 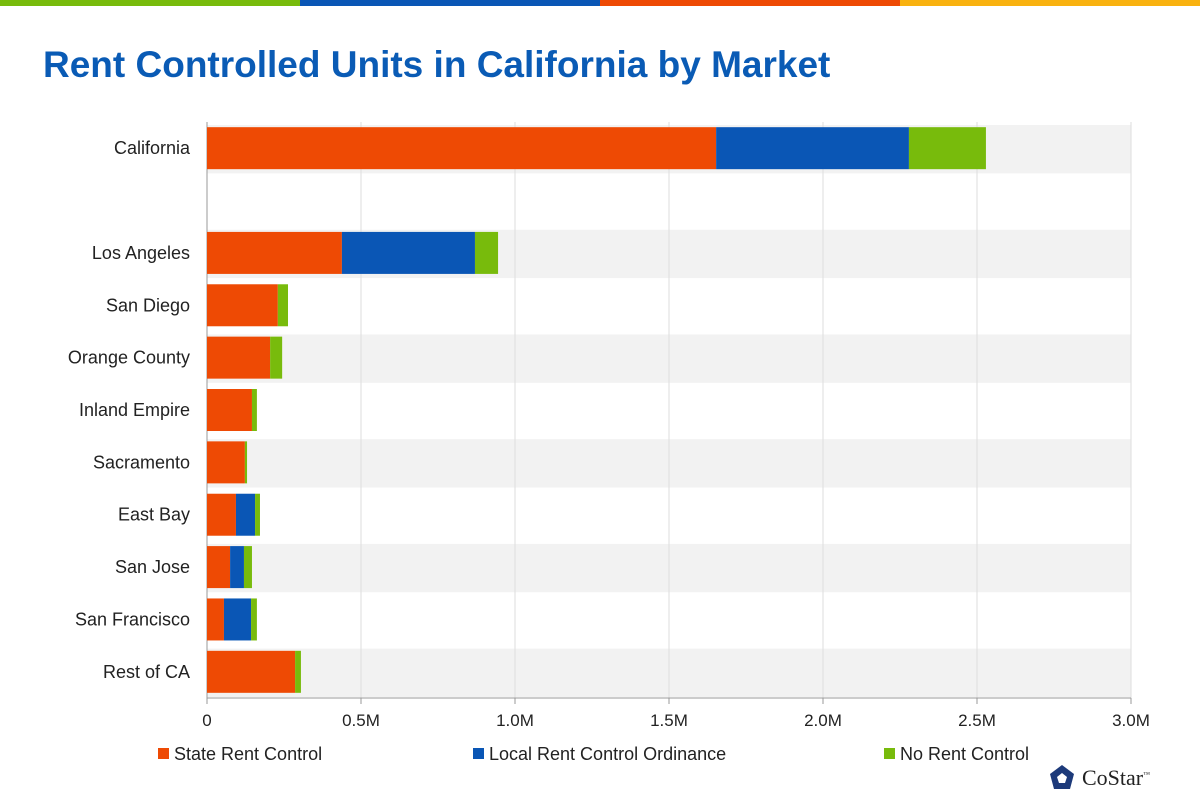 What do you see at coordinates (450, 3) in the screenshot?
I see `top-bar-blue` at bounding box center [450, 3].